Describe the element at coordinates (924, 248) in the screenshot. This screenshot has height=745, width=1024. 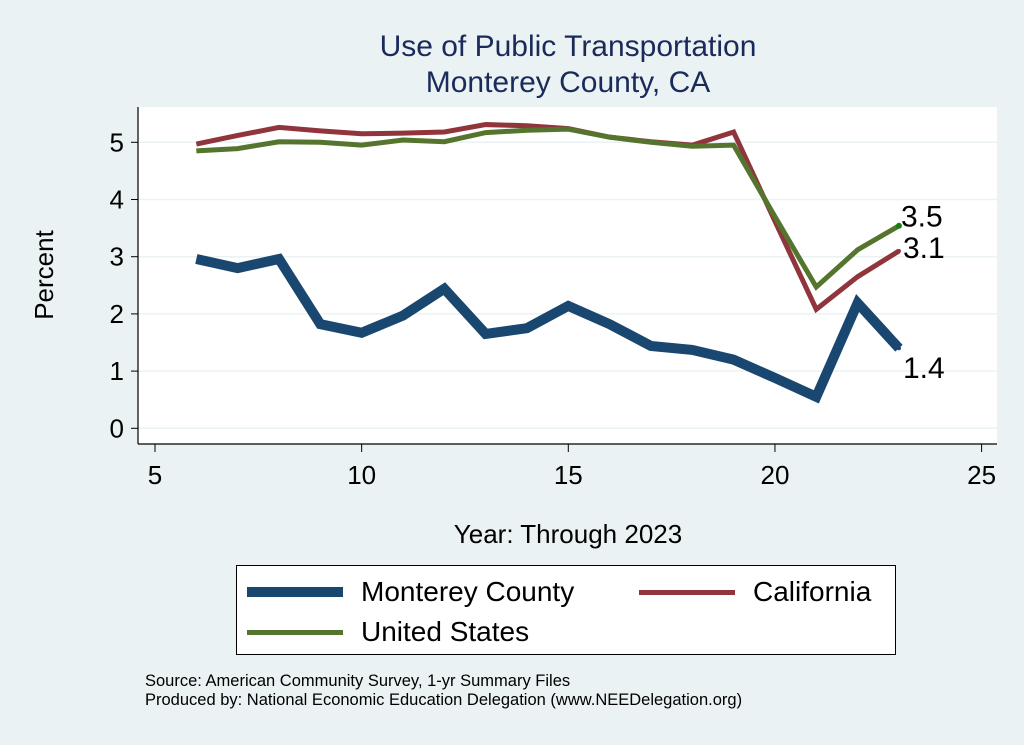
I see `end-value-label: 3.1` at that location.